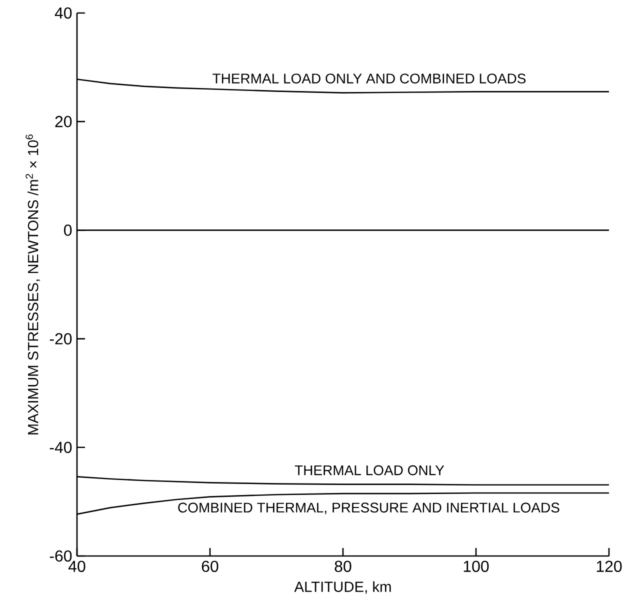 This screenshot has width=644, height=606. I want to click on y-tick-label: -60, so click(61, 556).